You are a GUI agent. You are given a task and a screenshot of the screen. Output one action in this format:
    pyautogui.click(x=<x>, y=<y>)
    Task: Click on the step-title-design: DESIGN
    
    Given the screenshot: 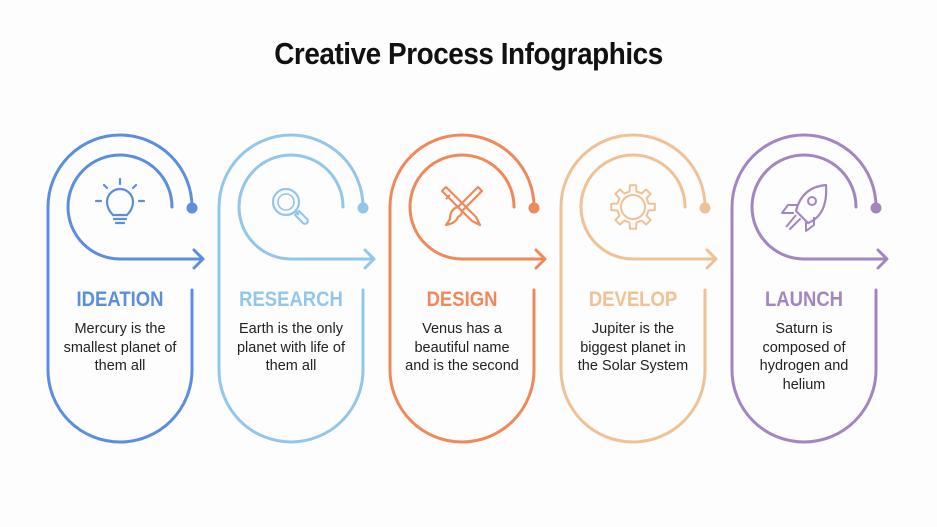 What is the action you would take?
    pyautogui.click(x=462, y=299)
    